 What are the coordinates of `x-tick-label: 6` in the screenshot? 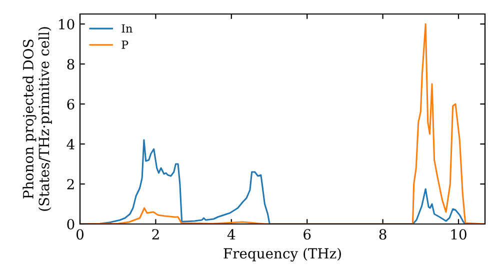 It's located at (307, 234).